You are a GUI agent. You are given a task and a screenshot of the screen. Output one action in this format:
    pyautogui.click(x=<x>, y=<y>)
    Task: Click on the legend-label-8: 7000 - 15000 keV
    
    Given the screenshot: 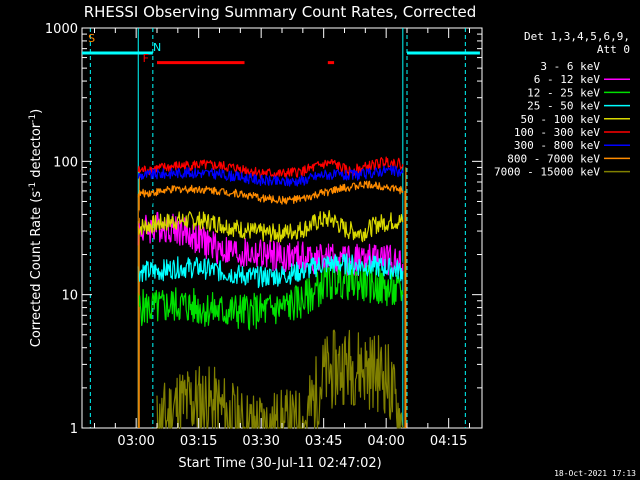 What is the action you would take?
    pyautogui.click(x=547, y=172)
    